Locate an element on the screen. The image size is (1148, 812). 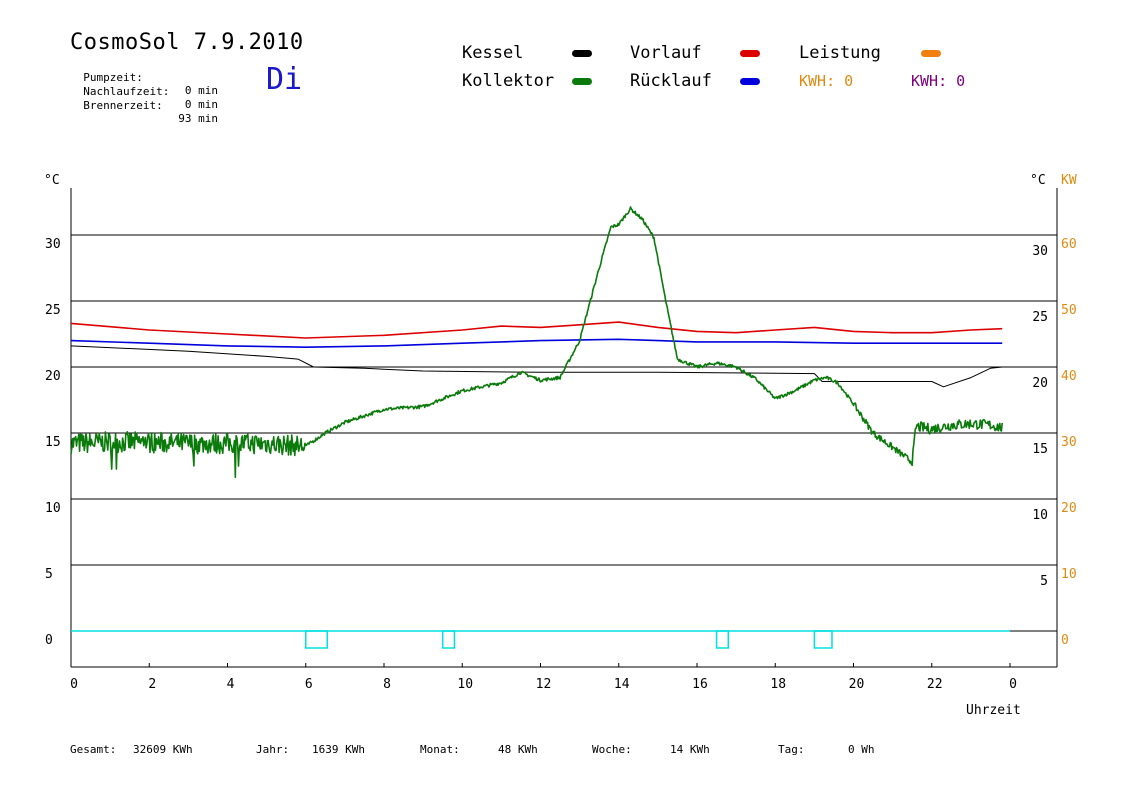
legend-vorlauf-swatch is located at coordinates (750, 53).